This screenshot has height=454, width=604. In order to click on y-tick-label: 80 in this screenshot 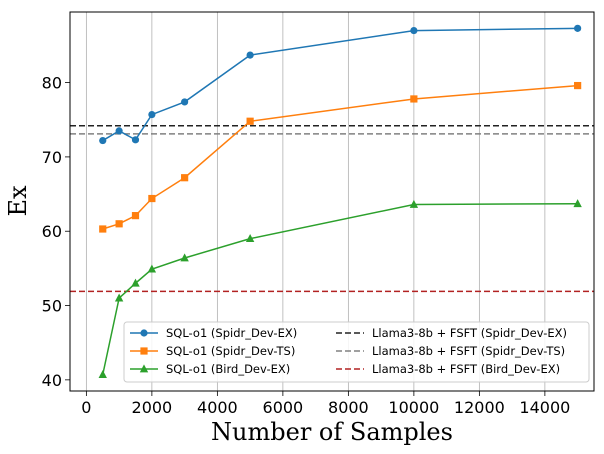, I will do `click(52, 83)`.